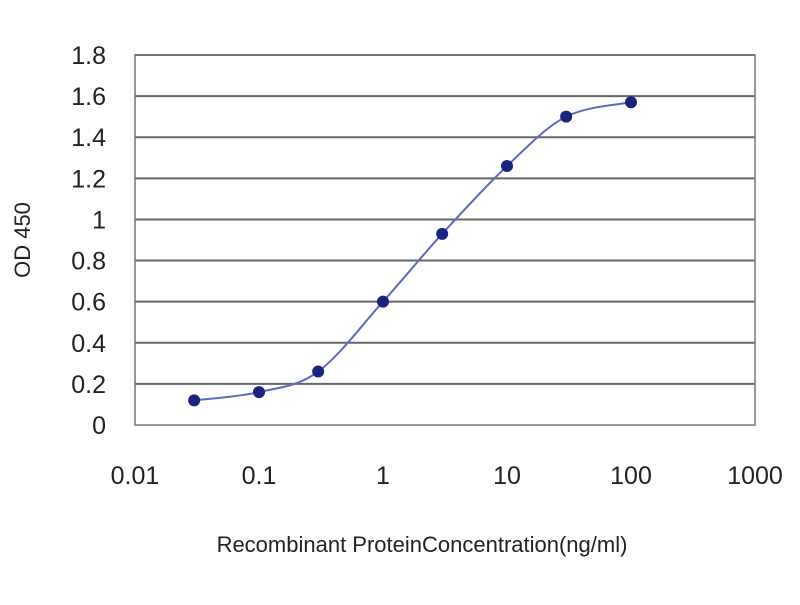 This screenshot has width=800, height=605. Describe the element at coordinates (88, 97) in the screenshot. I see `y-tick-label: 1.6` at that location.